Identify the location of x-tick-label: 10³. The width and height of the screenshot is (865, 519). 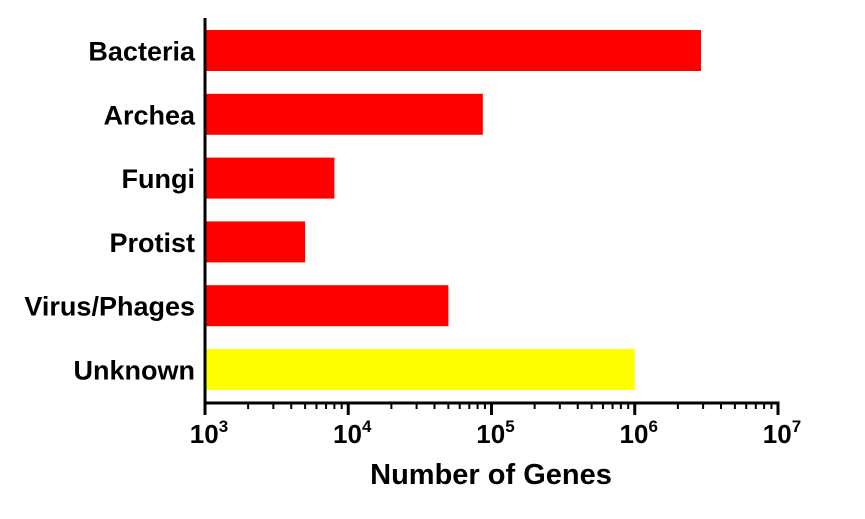
(209, 433).